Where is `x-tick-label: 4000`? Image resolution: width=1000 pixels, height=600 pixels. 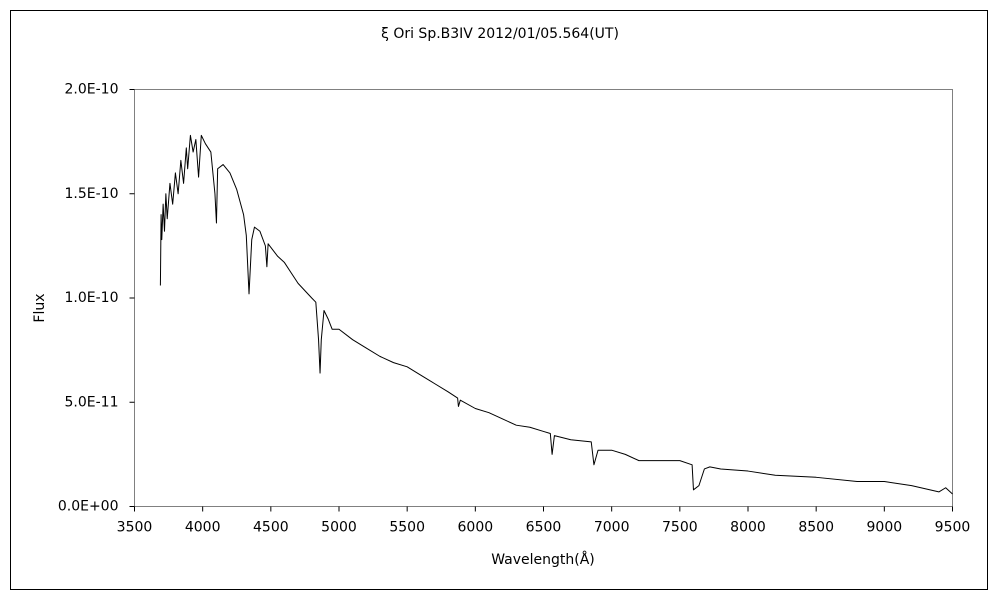
x-tick-label: 4000 is located at coordinates (203, 528).